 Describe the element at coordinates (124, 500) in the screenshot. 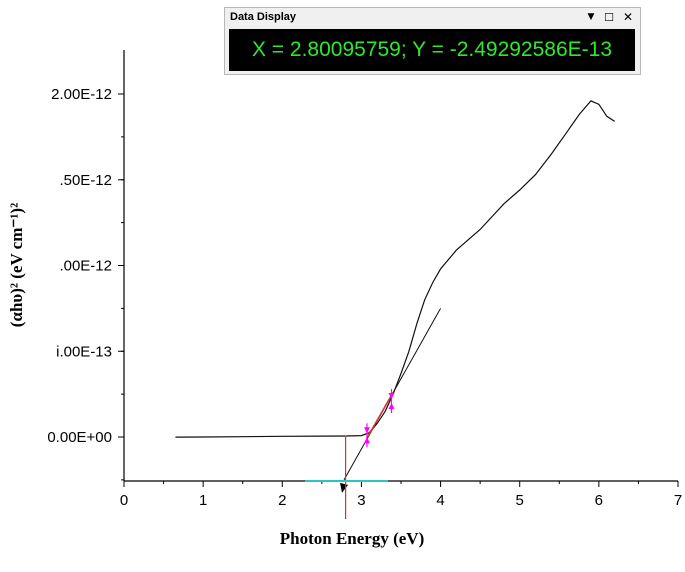

I see `x-tick-label: 0` at that location.